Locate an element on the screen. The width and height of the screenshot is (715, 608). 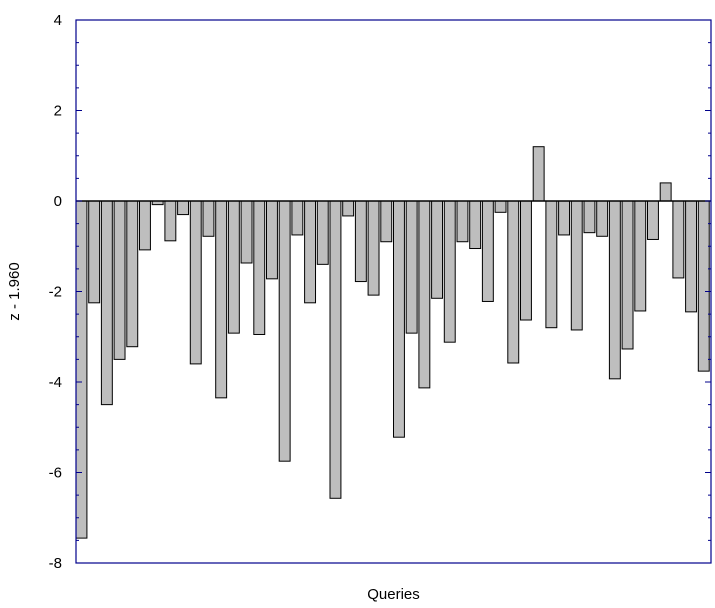
x-axis-title: Queries is located at coordinates (393, 594).